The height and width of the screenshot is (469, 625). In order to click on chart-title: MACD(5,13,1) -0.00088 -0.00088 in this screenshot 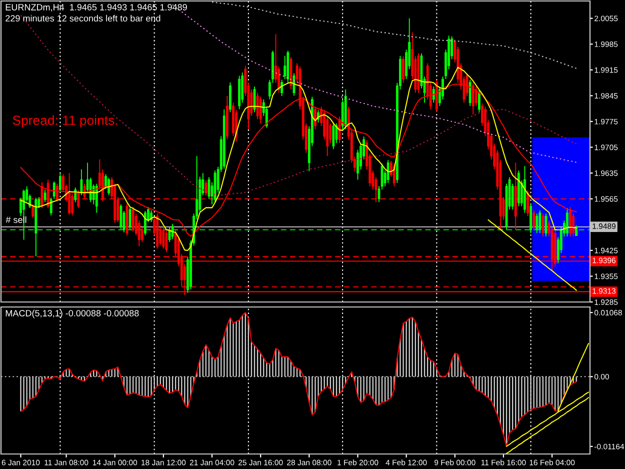, I will do `click(72, 314)`.